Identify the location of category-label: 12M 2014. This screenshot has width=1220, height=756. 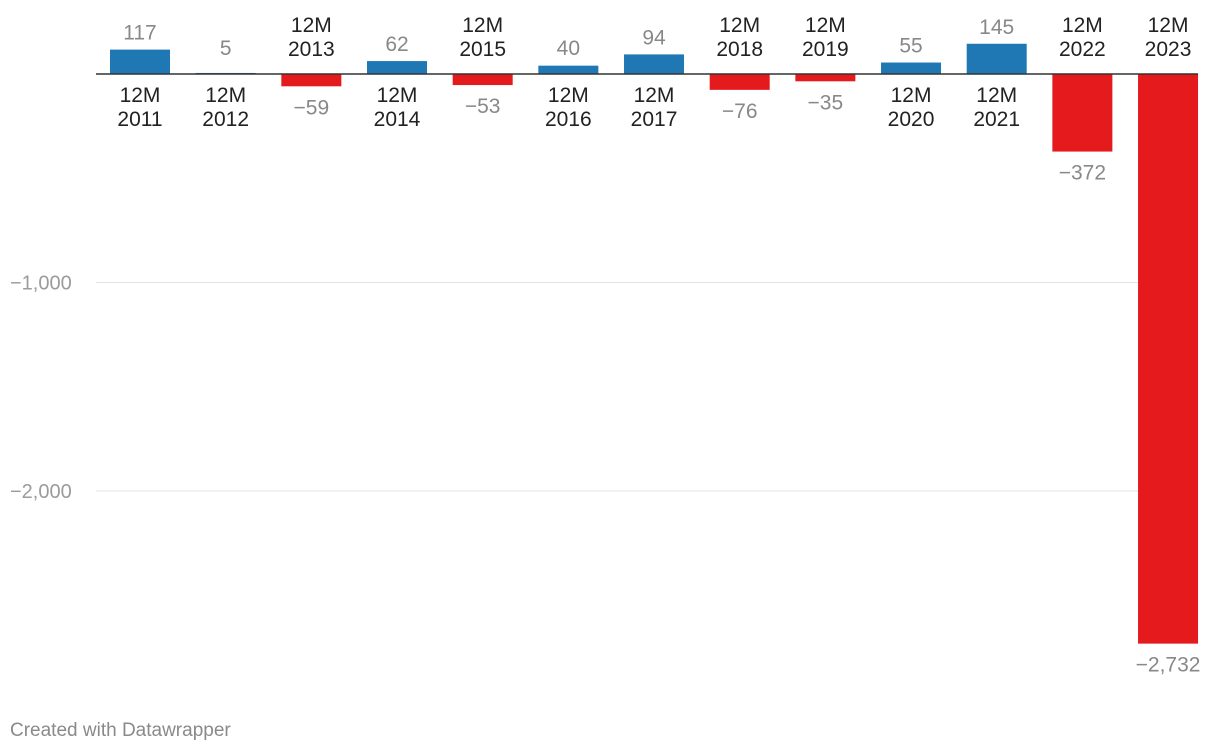
(397, 107).